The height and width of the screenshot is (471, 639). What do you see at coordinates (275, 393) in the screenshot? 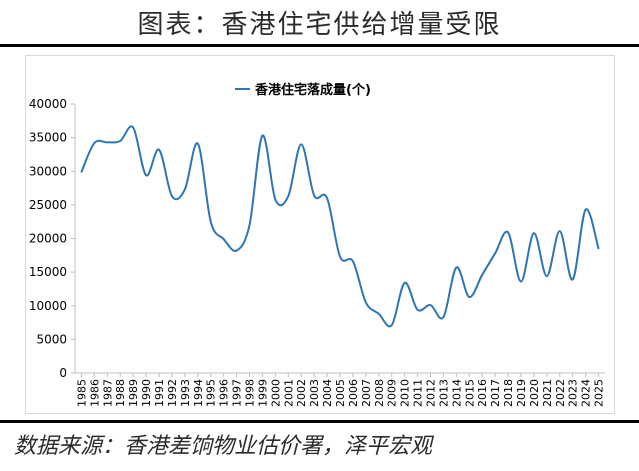
I see `x-tick-label: 2000` at bounding box center [275, 393].